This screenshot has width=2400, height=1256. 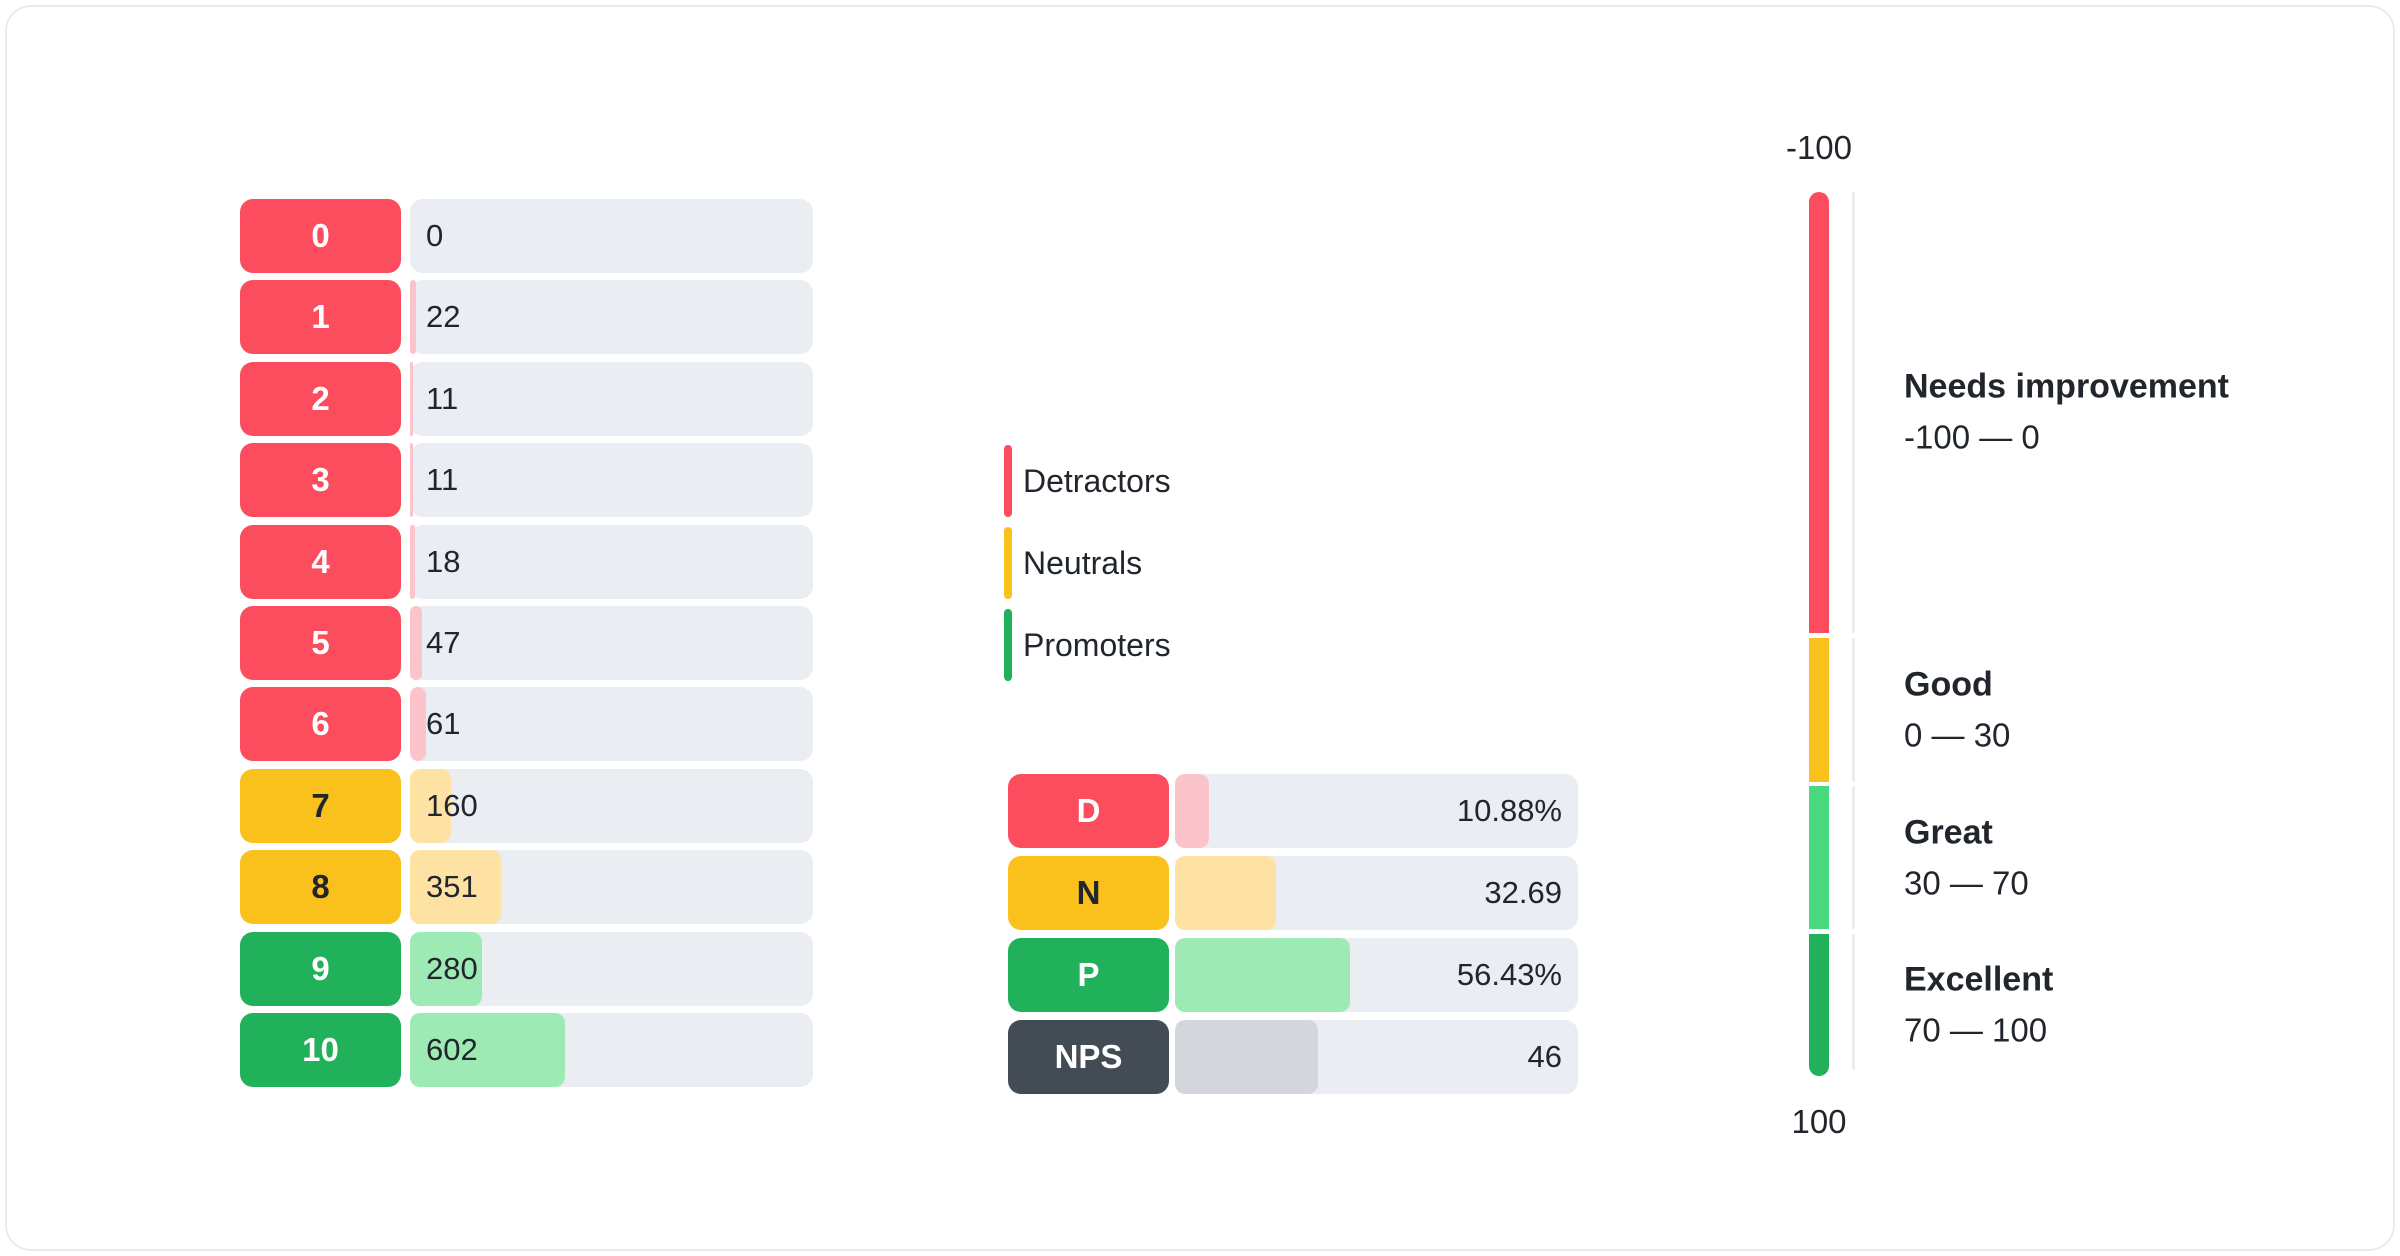 I want to click on gauge-max-label: 100, so click(x=1819, y=1121).